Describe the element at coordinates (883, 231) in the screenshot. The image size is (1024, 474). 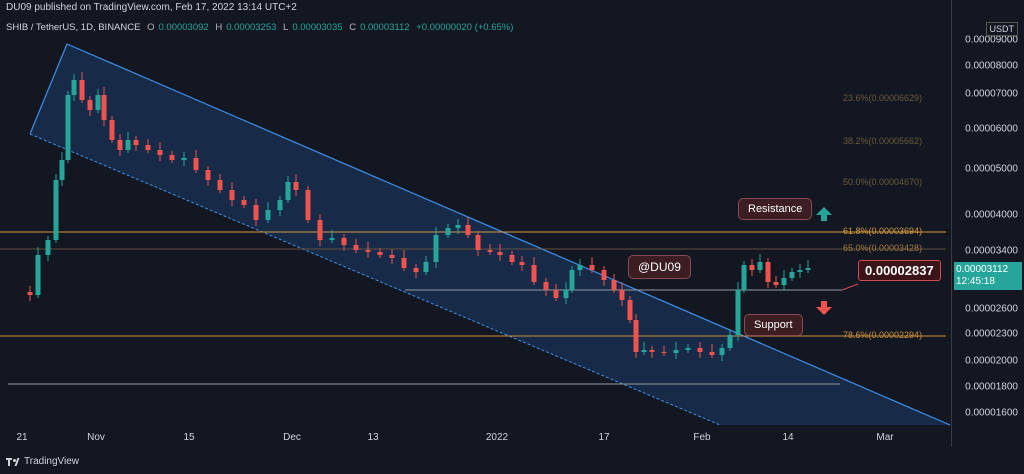
I see `fib-label-618: 61.8%(0.00003694)` at that location.